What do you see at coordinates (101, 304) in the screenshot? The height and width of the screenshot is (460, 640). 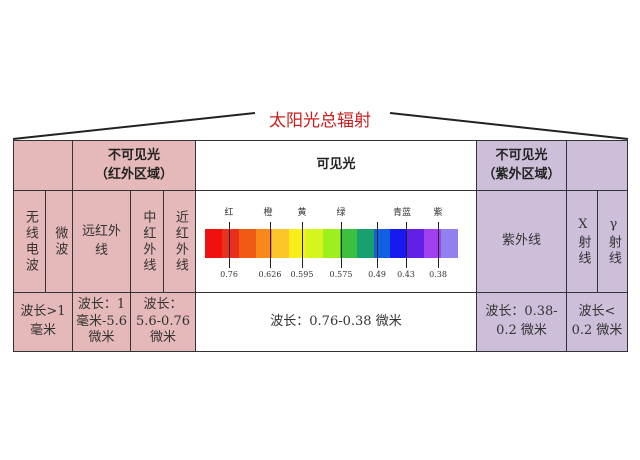 I see `wl-line: 波长：1` at bounding box center [101, 304].